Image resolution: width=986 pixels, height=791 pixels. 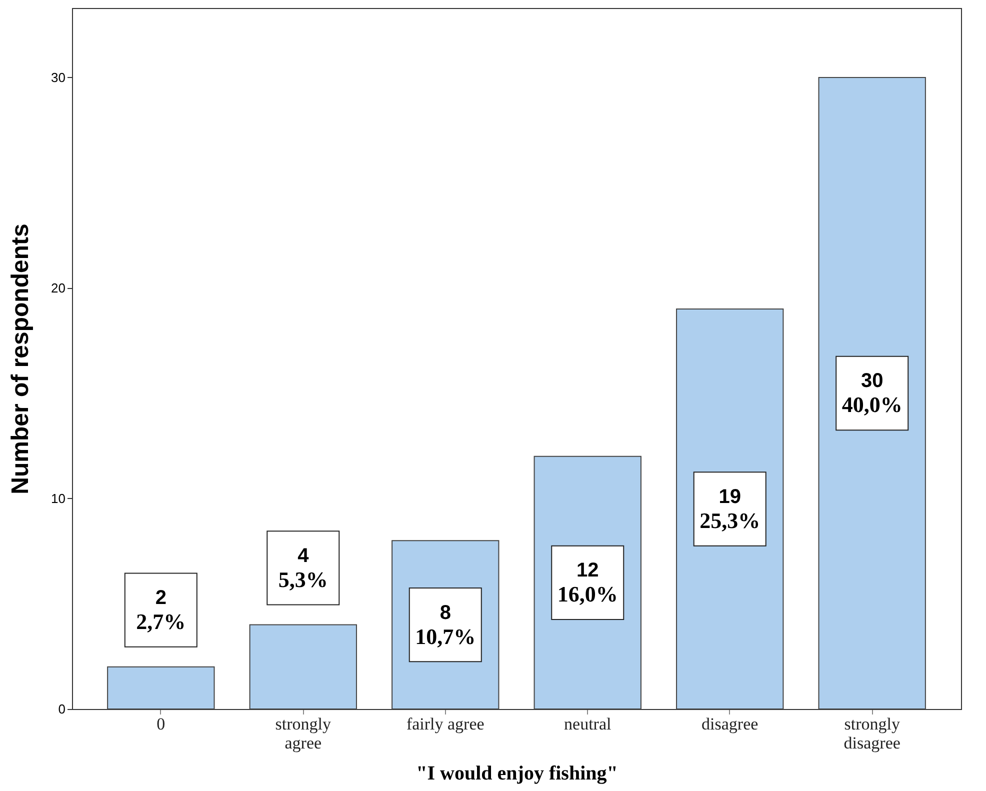 What do you see at coordinates (58, 498) in the screenshot?
I see `y-tick-label: 10` at bounding box center [58, 498].